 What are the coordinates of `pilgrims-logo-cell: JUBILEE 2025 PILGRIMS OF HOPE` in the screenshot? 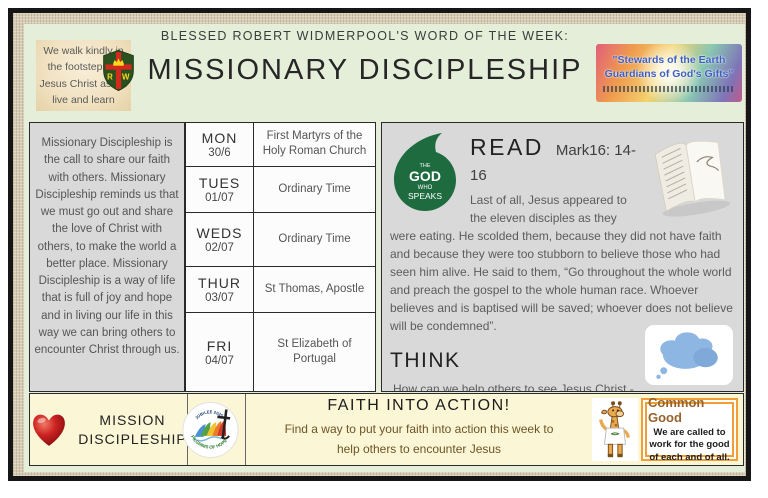 It's located at (214, 429).